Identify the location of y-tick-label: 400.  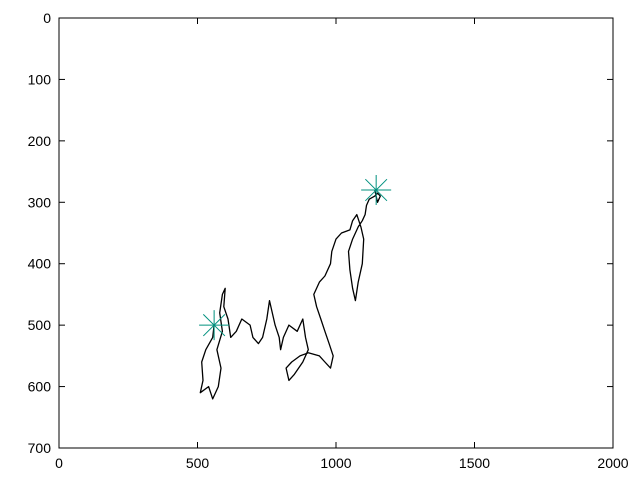
(40, 264).